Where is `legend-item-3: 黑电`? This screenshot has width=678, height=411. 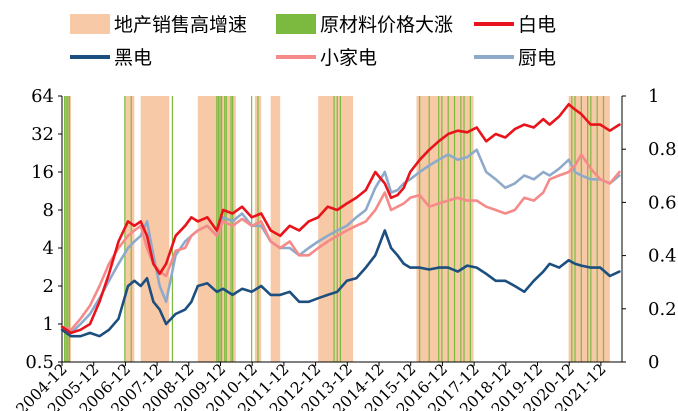
legend-item-3: 黑电 is located at coordinates (111, 58).